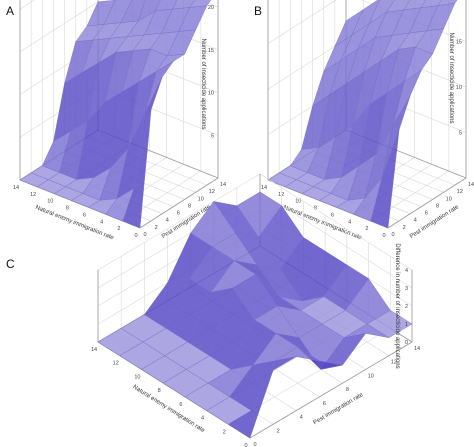  What do you see at coordinates (406, 325) in the screenshot?
I see `z-tick-label: 1` at bounding box center [406, 325].